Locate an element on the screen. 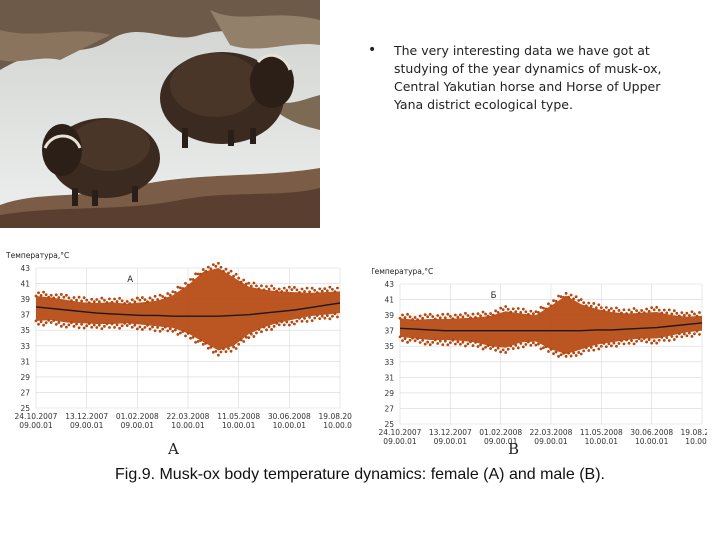 This screenshot has height=540, width=720. panel-label-b: B is located at coordinates (514, 449).